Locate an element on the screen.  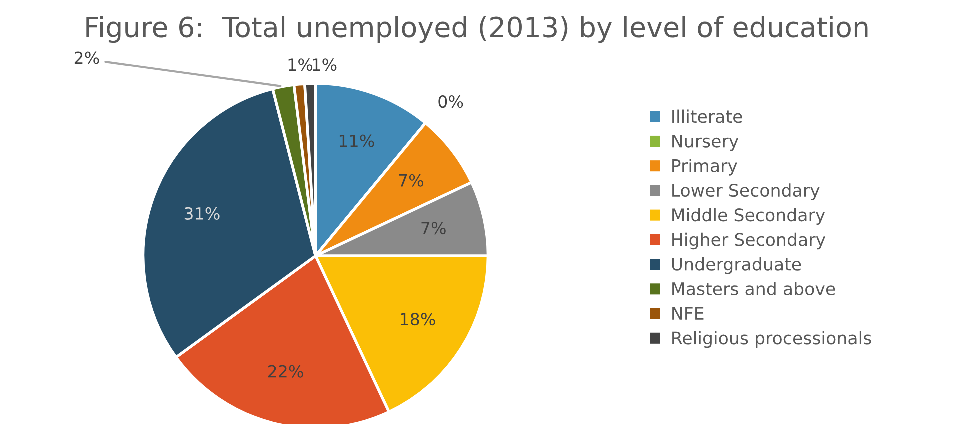
legend-label: Religious processionals is located at coordinates (772, 339).